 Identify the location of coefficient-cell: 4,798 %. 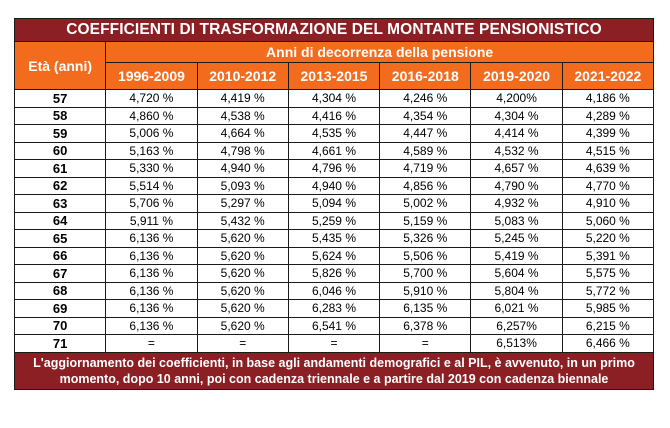
(242, 150).